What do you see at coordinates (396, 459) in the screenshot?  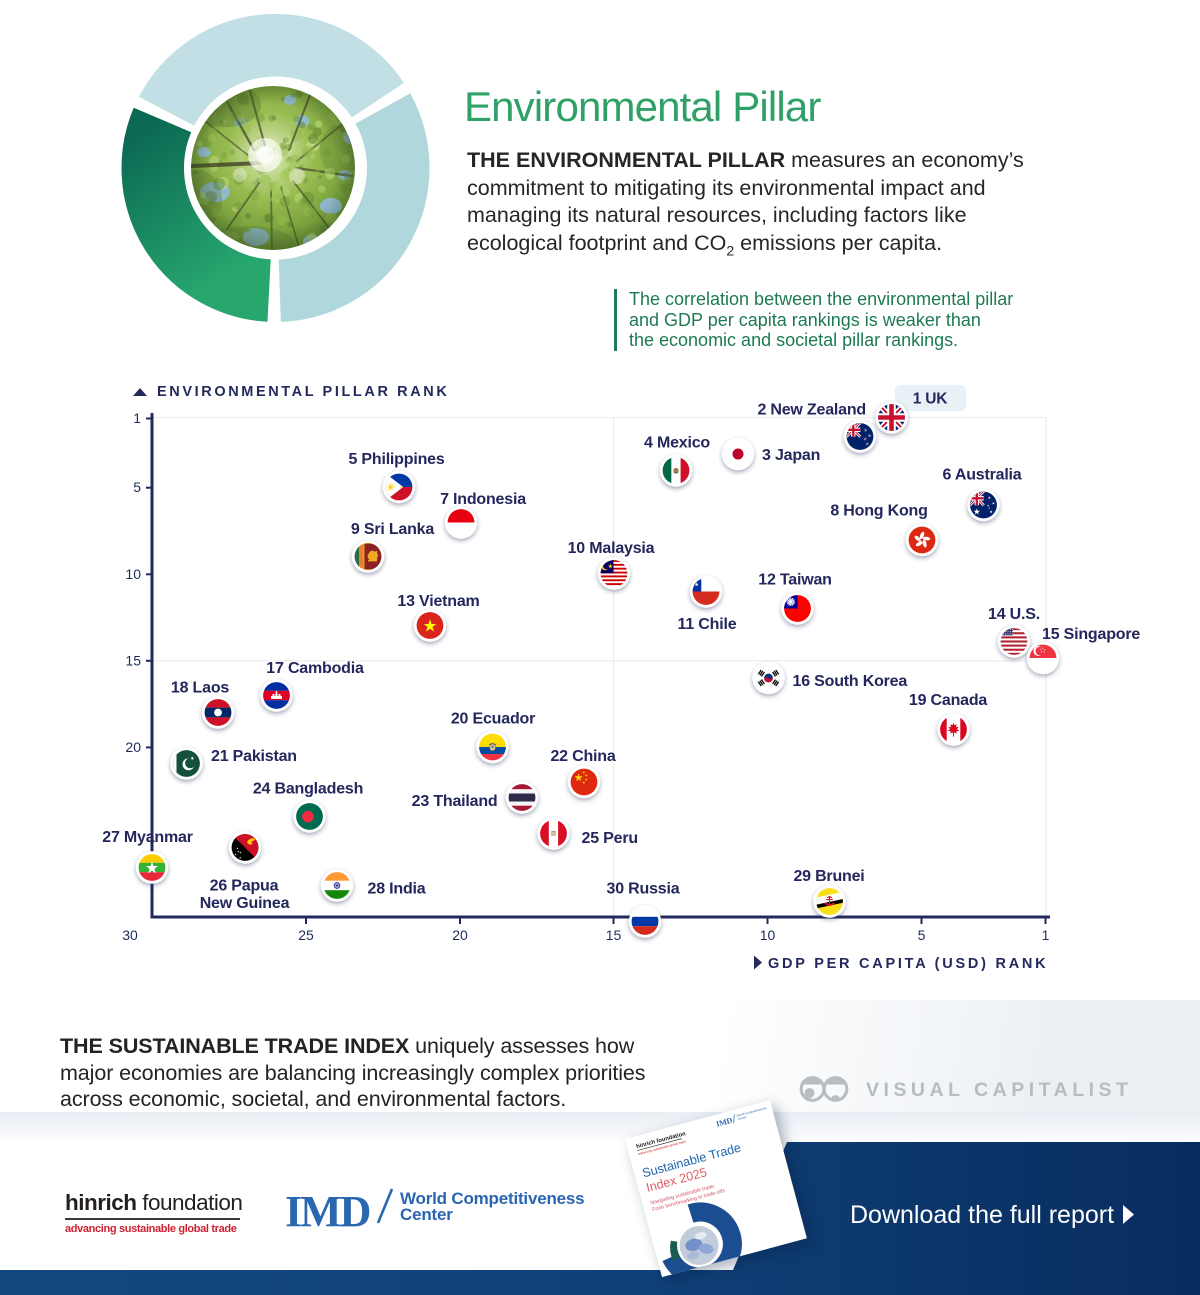 I see `svg-text: 5 Philippines` at bounding box center [396, 459].